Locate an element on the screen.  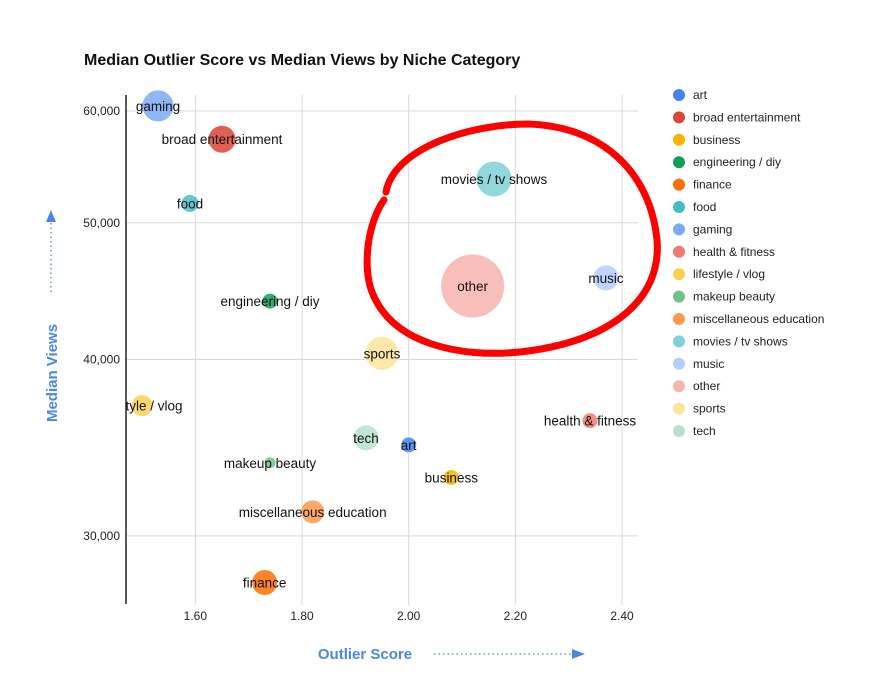
y-tick-label: 50,000 is located at coordinates (101, 223).